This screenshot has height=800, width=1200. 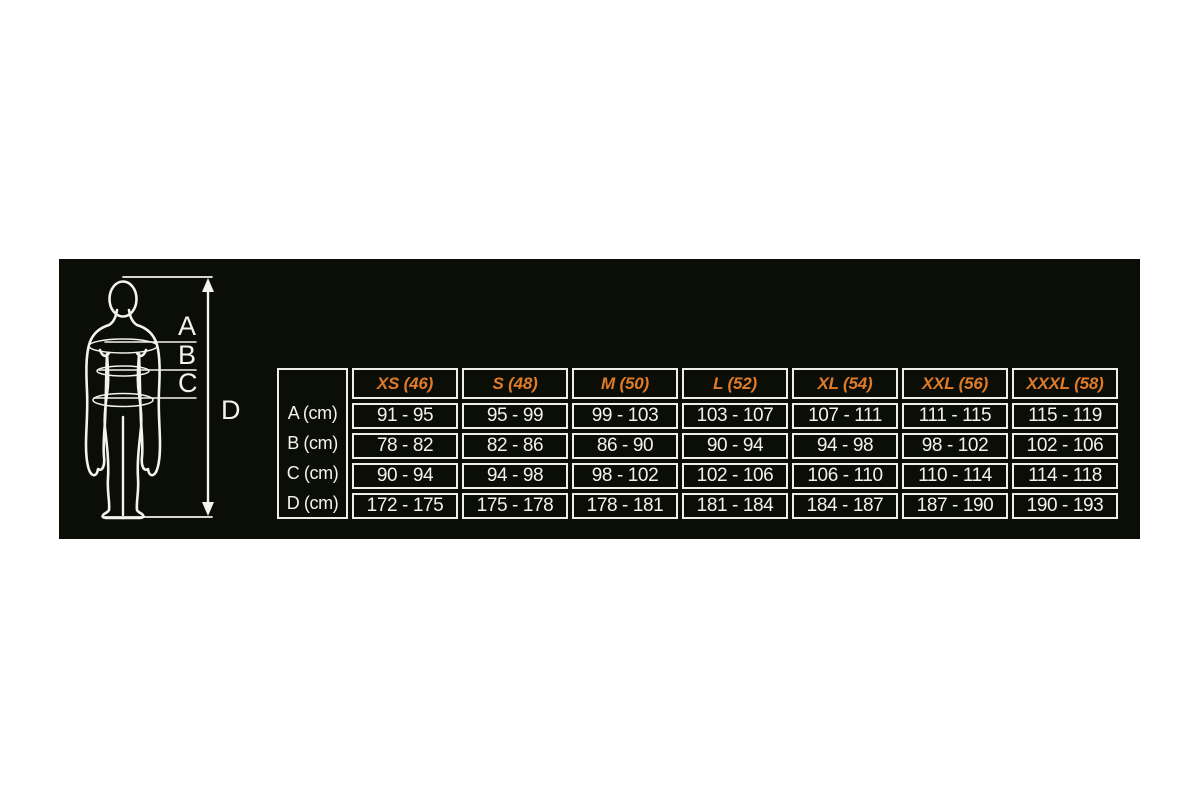 I want to click on height-arrowhead-up, so click(x=208, y=285).